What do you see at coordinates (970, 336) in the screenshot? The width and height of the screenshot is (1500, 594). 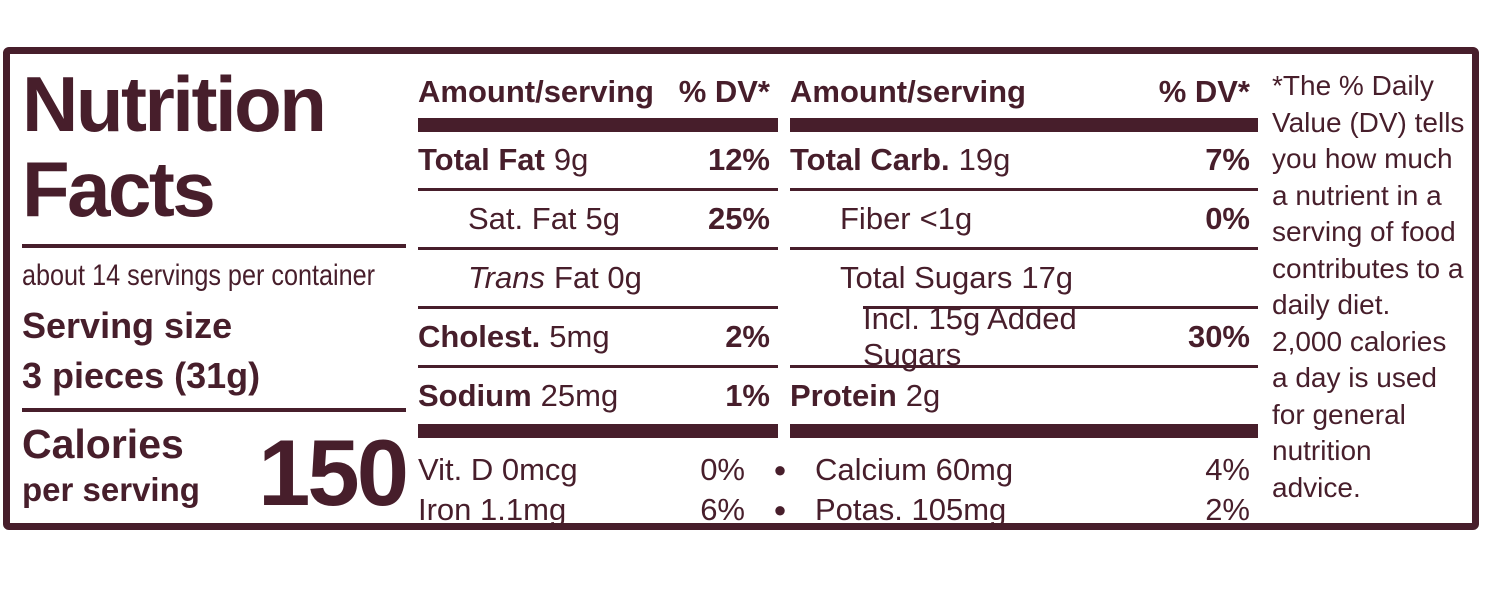 I see `nutrient-name: Incl. 15g Added Sugars` at bounding box center [970, 336].